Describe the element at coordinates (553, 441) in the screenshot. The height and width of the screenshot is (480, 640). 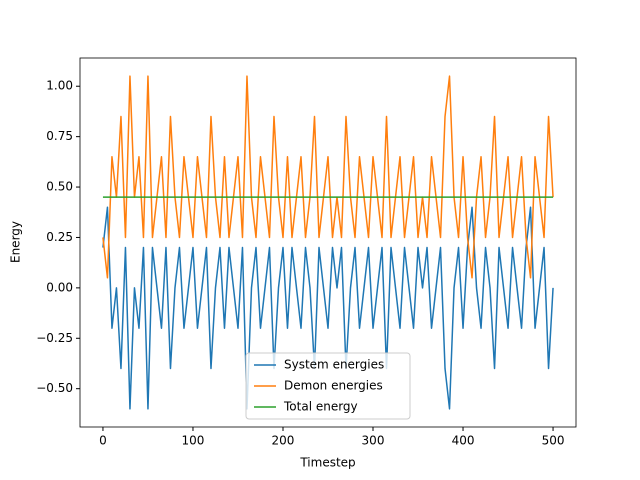
I see `x-tick-label: 500` at that location.